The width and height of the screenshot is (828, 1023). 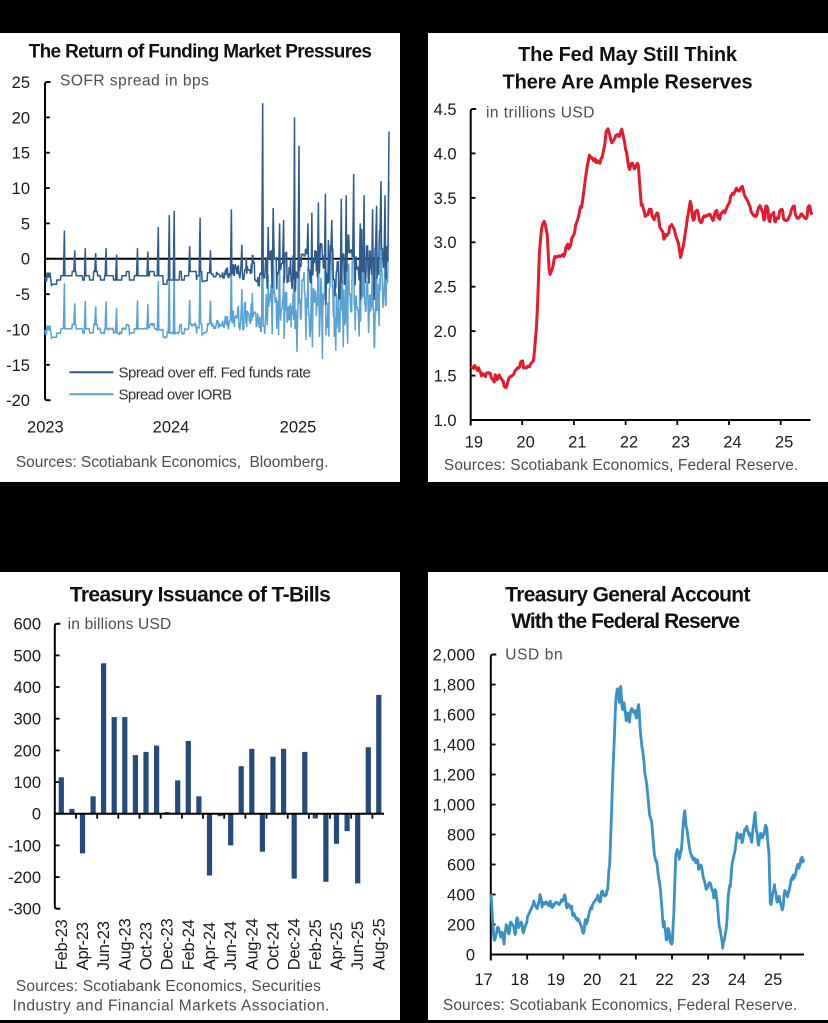 What do you see at coordinates (176, 395) in the screenshot?
I see `svg-text: Spread over IORB` at bounding box center [176, 395].